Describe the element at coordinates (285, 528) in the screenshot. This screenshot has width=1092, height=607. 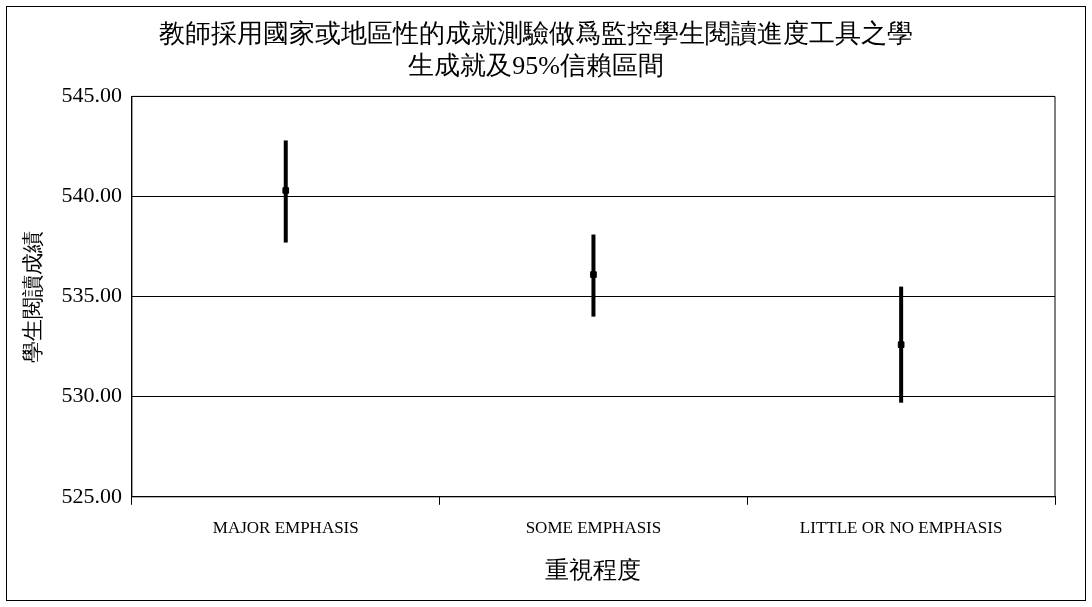
I see `x-tick-label: MAJOR EMPHASIS` at that location.